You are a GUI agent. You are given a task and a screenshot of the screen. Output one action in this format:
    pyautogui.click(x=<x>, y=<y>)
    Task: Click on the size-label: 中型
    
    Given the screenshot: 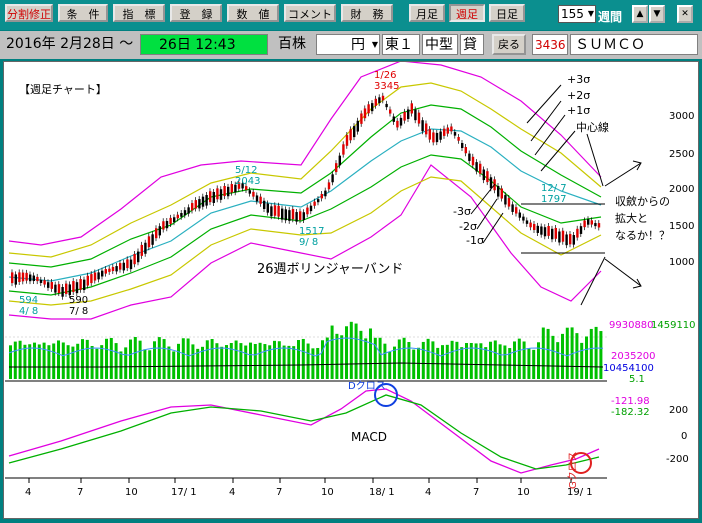 What is the action you would take?
    pyautogui.click(x=440, y=44)
    